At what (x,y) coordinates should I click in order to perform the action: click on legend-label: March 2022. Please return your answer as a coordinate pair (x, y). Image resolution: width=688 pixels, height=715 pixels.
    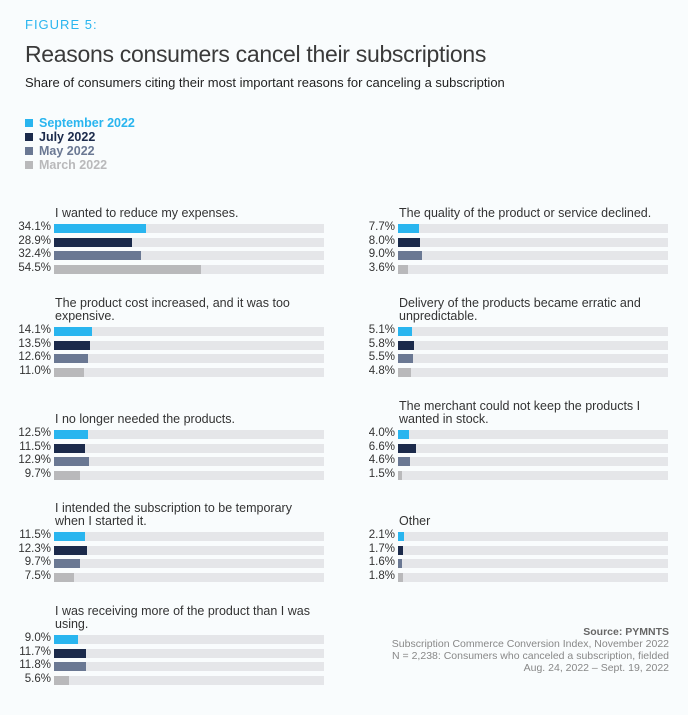
    Looking at the image, I should click on (73, 165).